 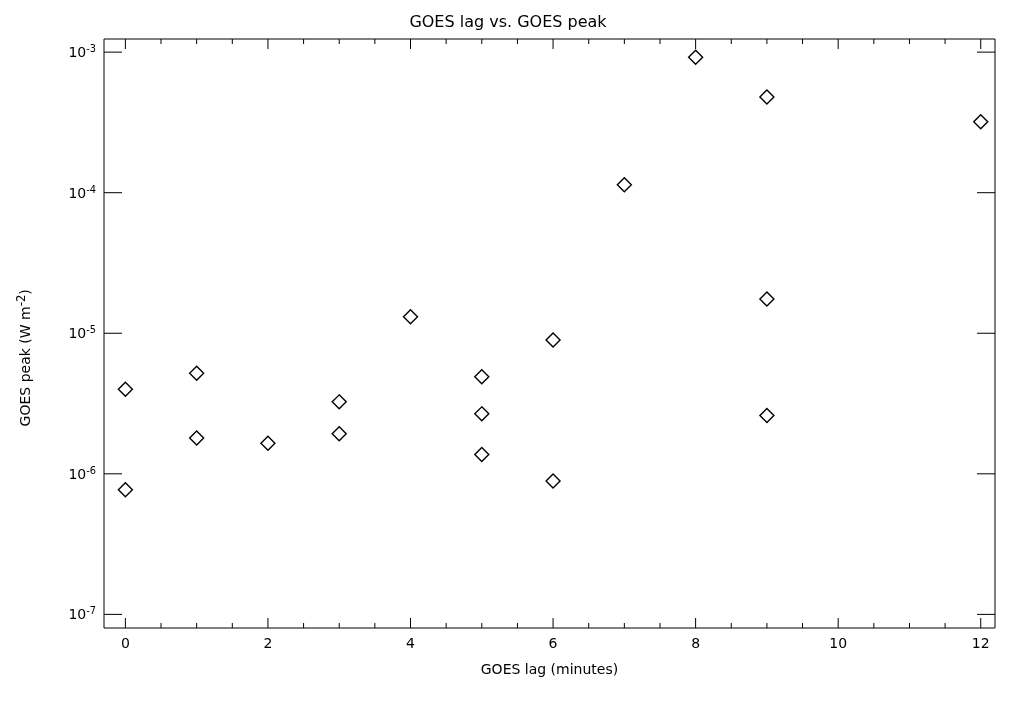 I want to click on y-tick-label: 10$^{-7}$, so click(x=82, y=613).